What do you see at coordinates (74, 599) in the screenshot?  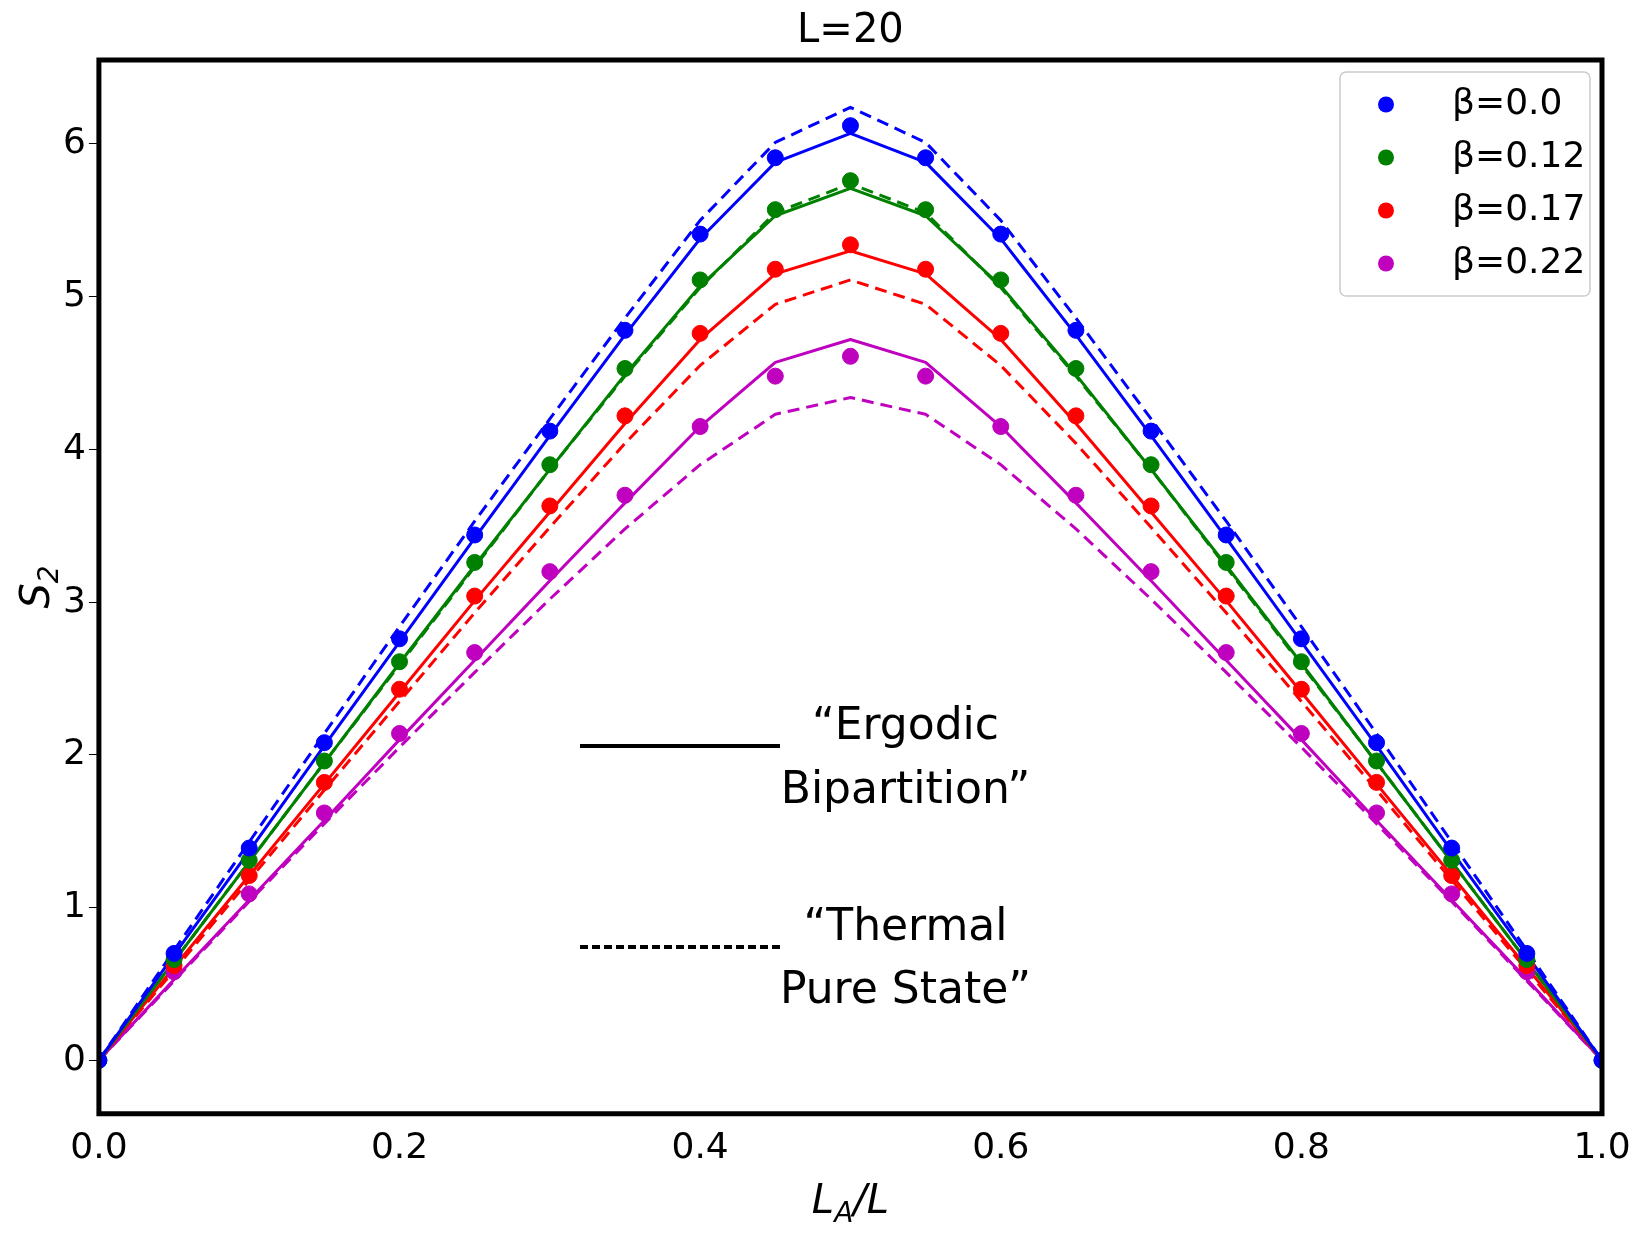 I see `y-tick-label: 3` at bounding box center [74, 599].